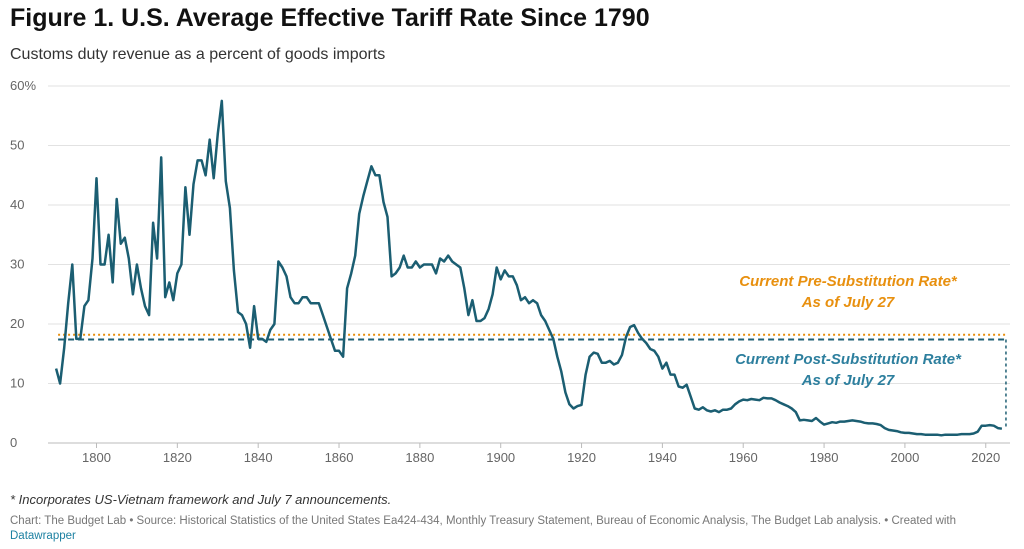 The width and height of the screenshot is (1024, 549). What do you see at coordinates (848, 359) in the screenshot?
I see `post-substitution-rate-label-line: Current Post-Substitution Rate*` at bounding box center [848, 359].